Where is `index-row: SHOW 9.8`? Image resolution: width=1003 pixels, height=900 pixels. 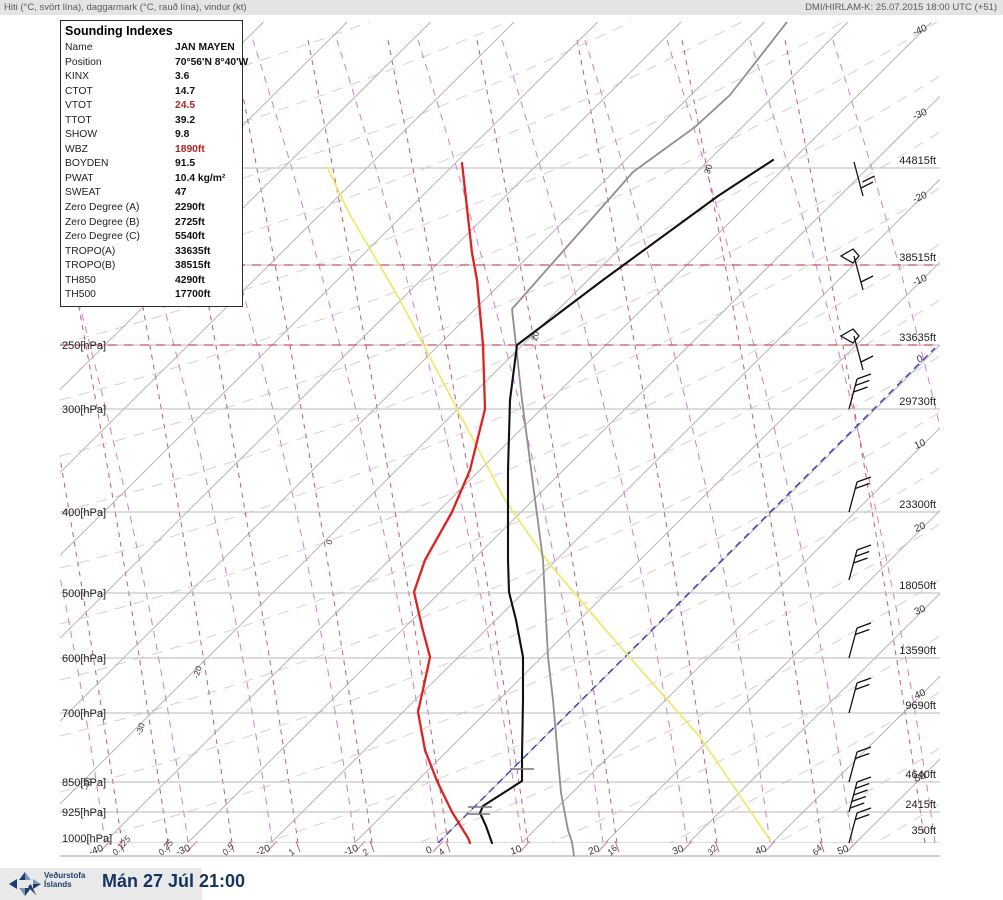
index-row: SHOW 9.8 is located at coordinates (151, 135).